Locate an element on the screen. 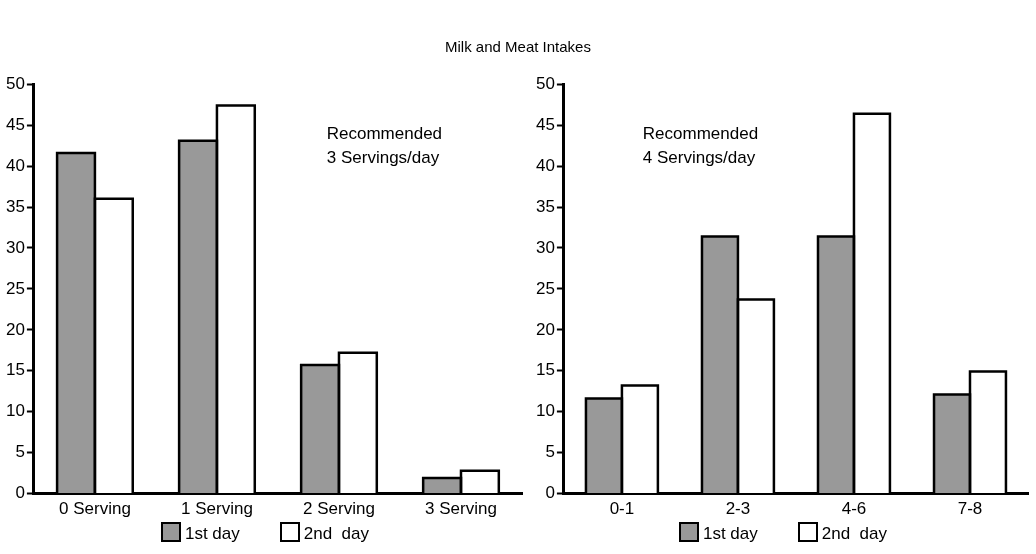 The height and width of the screenshot is (554, 1036). x-tick-label: 3 Serving is located at coordinates (461, 509).